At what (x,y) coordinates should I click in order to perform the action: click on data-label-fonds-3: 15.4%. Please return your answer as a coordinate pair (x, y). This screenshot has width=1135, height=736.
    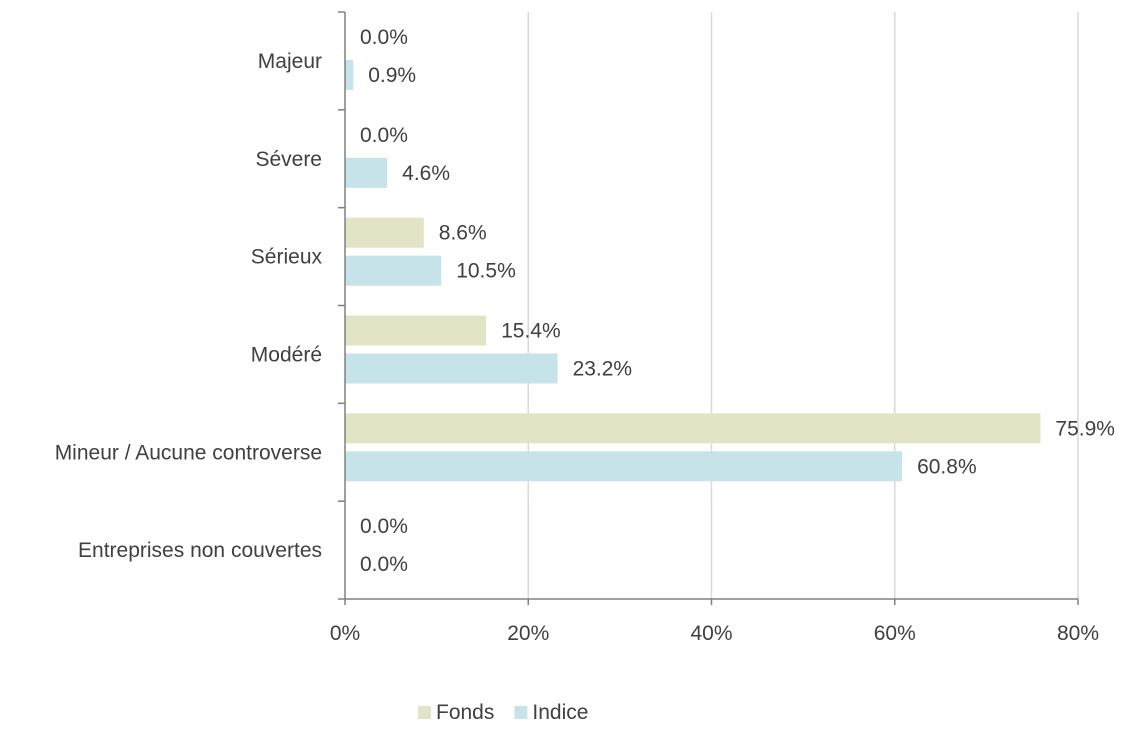
    Looking at the image, I should click on (531, 331).